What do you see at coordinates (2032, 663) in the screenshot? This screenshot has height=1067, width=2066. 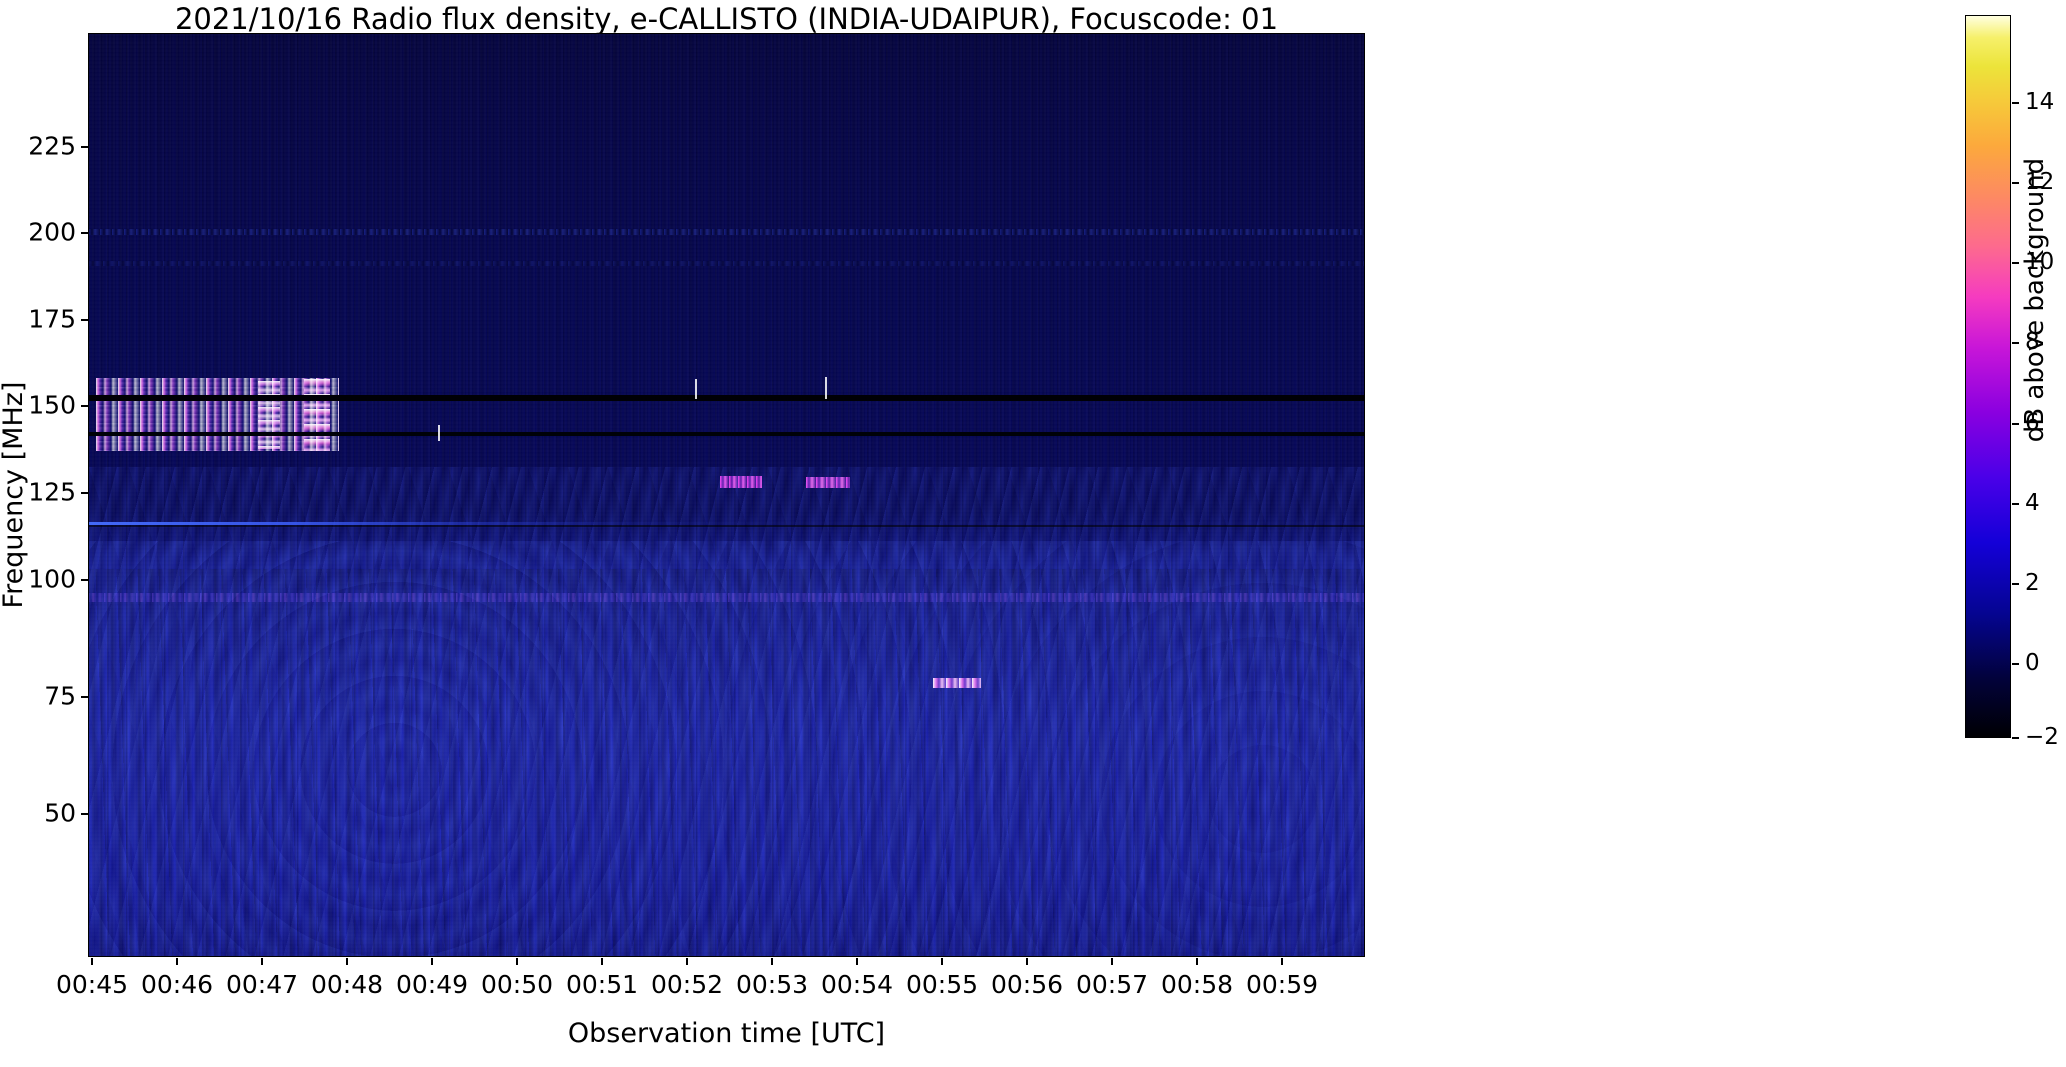 I see `colorbar-tick-label: 0` at bounding box center [2032, 663].